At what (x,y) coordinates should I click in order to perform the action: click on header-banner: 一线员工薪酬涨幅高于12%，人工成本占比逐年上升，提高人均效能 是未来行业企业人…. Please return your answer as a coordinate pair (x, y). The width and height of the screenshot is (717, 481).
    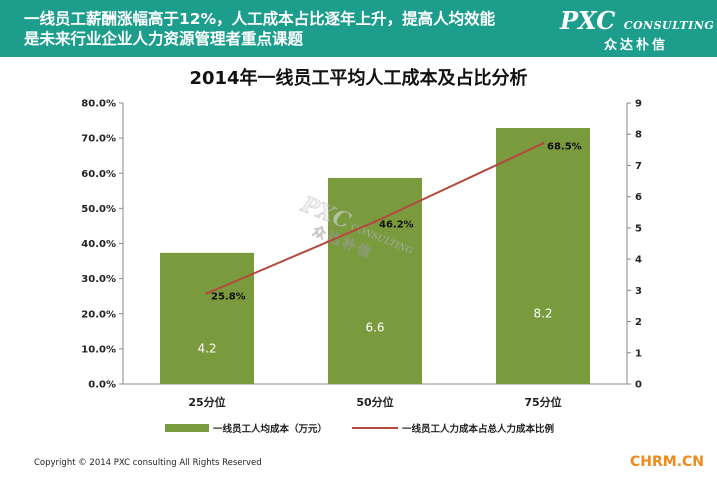
    Looking at the image, I should click on (358, 28).